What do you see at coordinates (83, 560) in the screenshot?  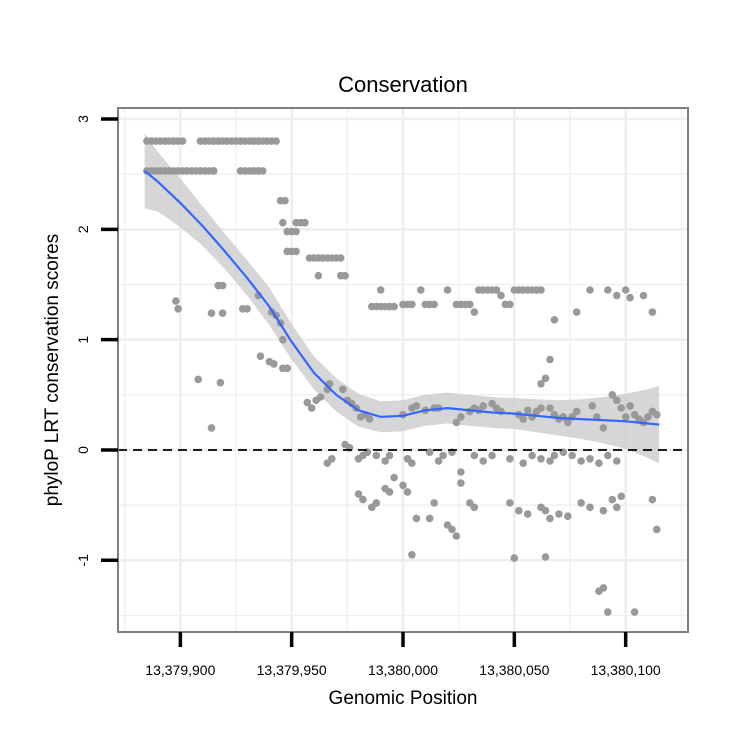 I see `y-tick-label: -1` at bounding box center [83, 560].